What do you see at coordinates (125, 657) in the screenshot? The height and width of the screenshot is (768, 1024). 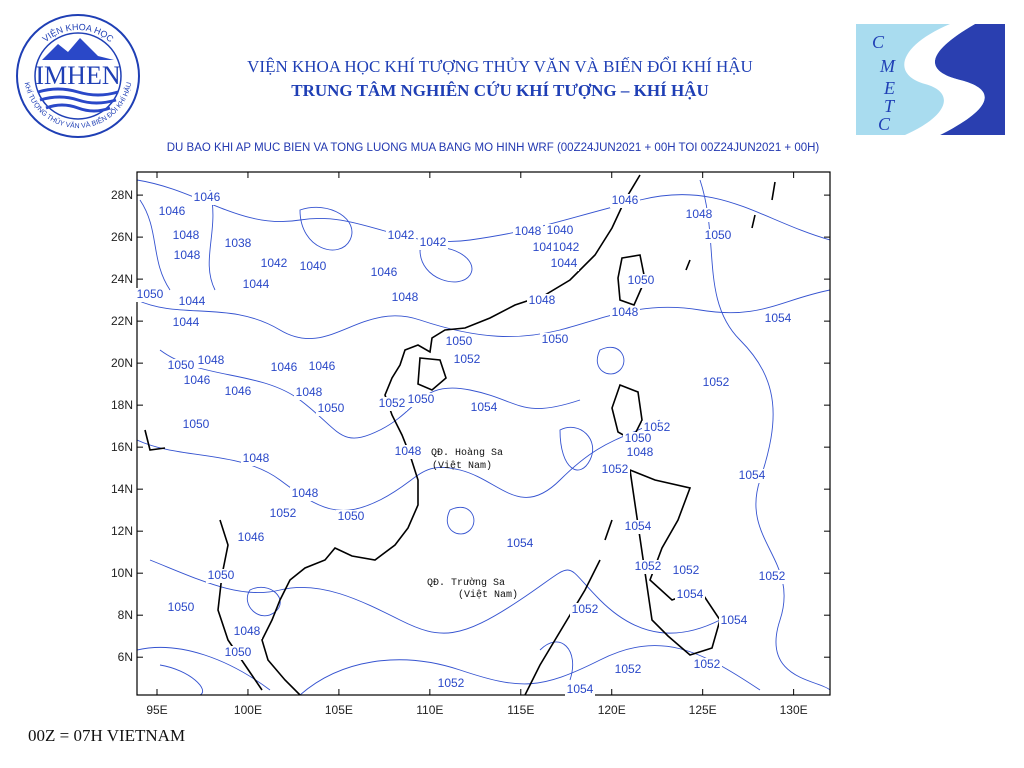 I see `lat-tick-label: 6N` at bounding box center [125, 657].